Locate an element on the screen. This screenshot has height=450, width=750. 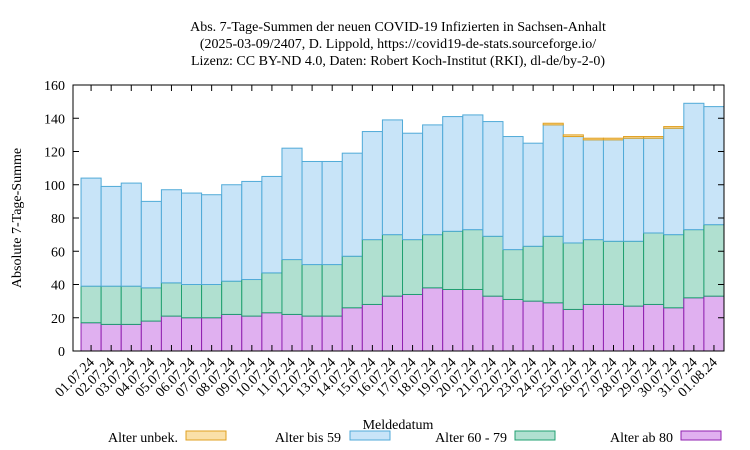
bar-alter-60-79-03.07.24 is located at coordinates (131, 305).